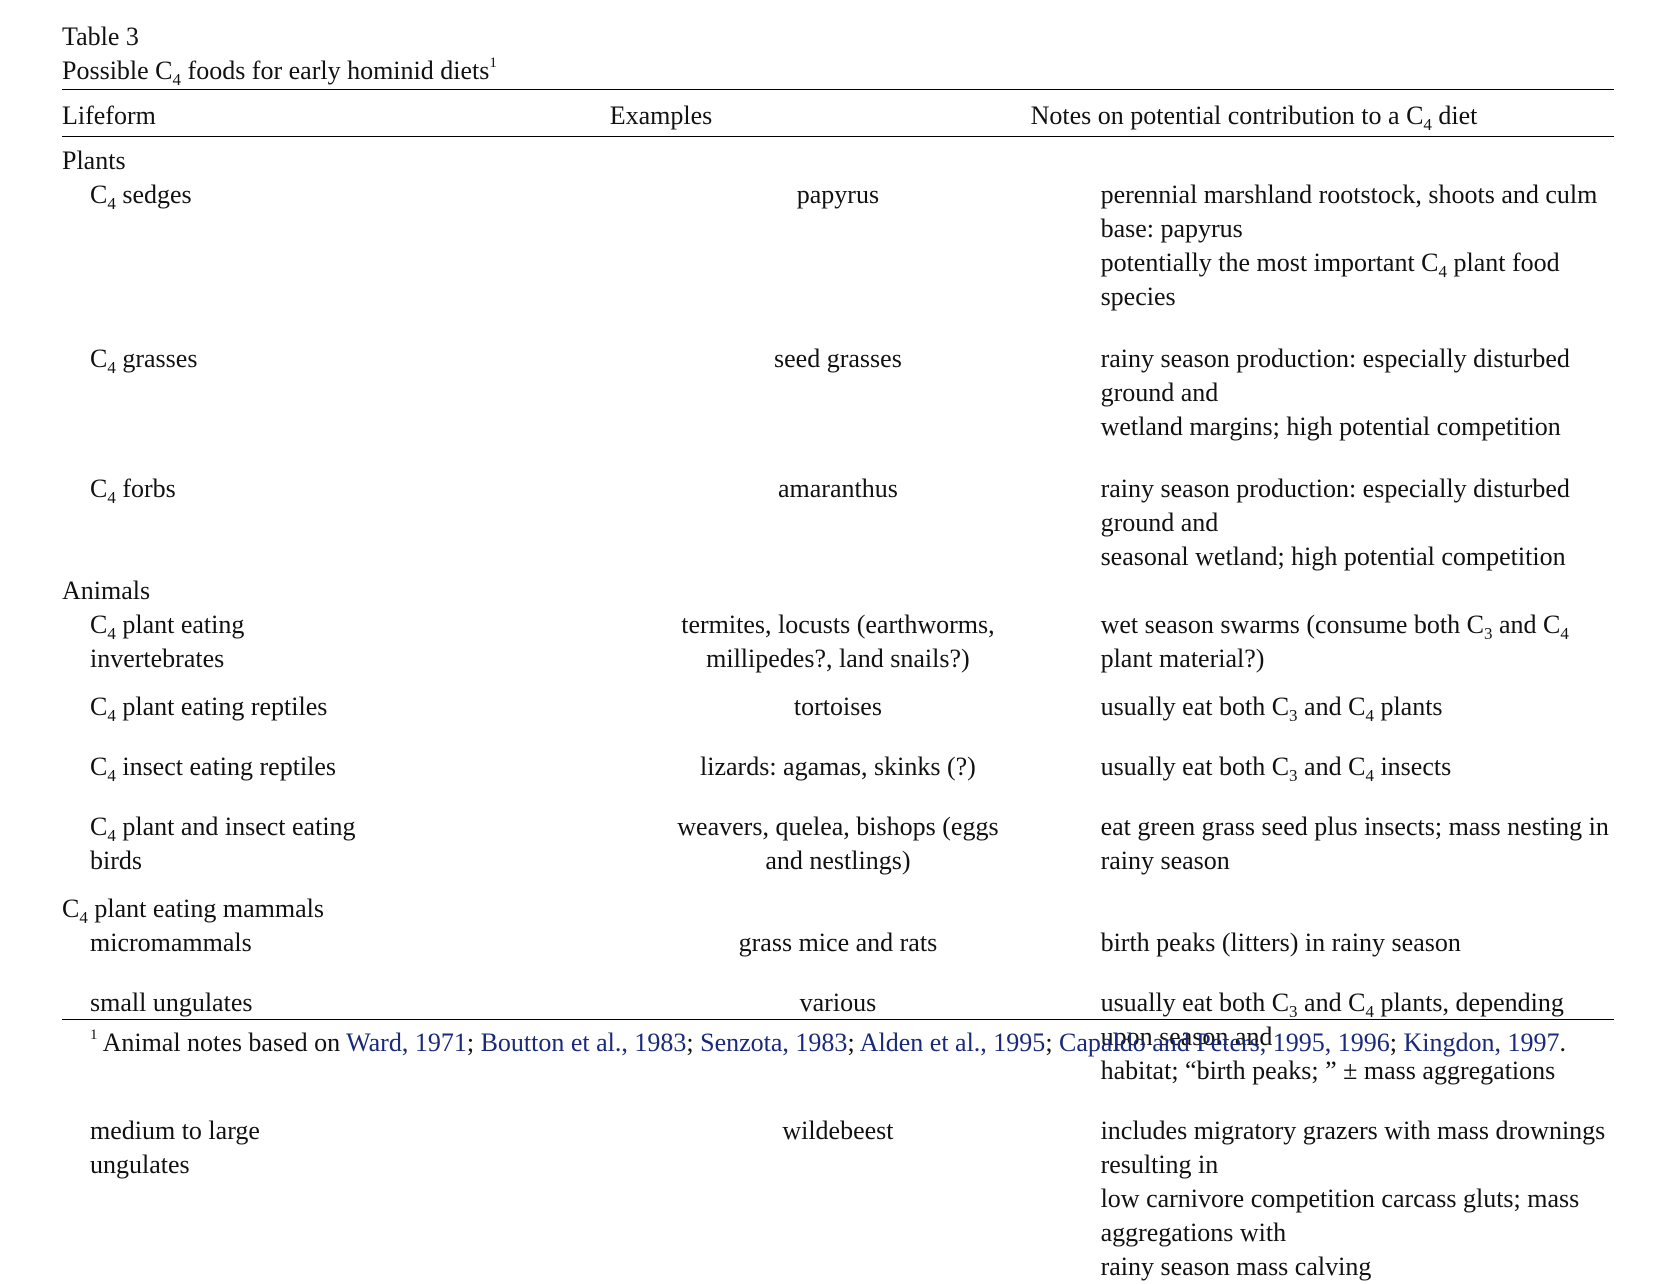 This screenshot has width=1668, height=1284. I want to click on header-rule, so click(838, 136).